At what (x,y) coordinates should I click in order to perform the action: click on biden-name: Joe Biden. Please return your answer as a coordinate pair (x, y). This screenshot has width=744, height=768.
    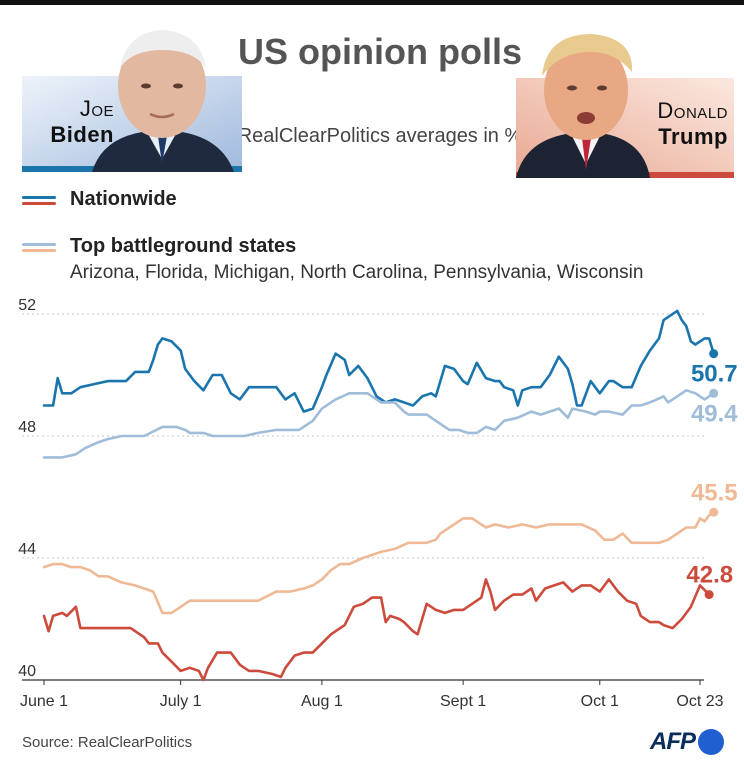
    Looking at the image, I should click on (68, 122).